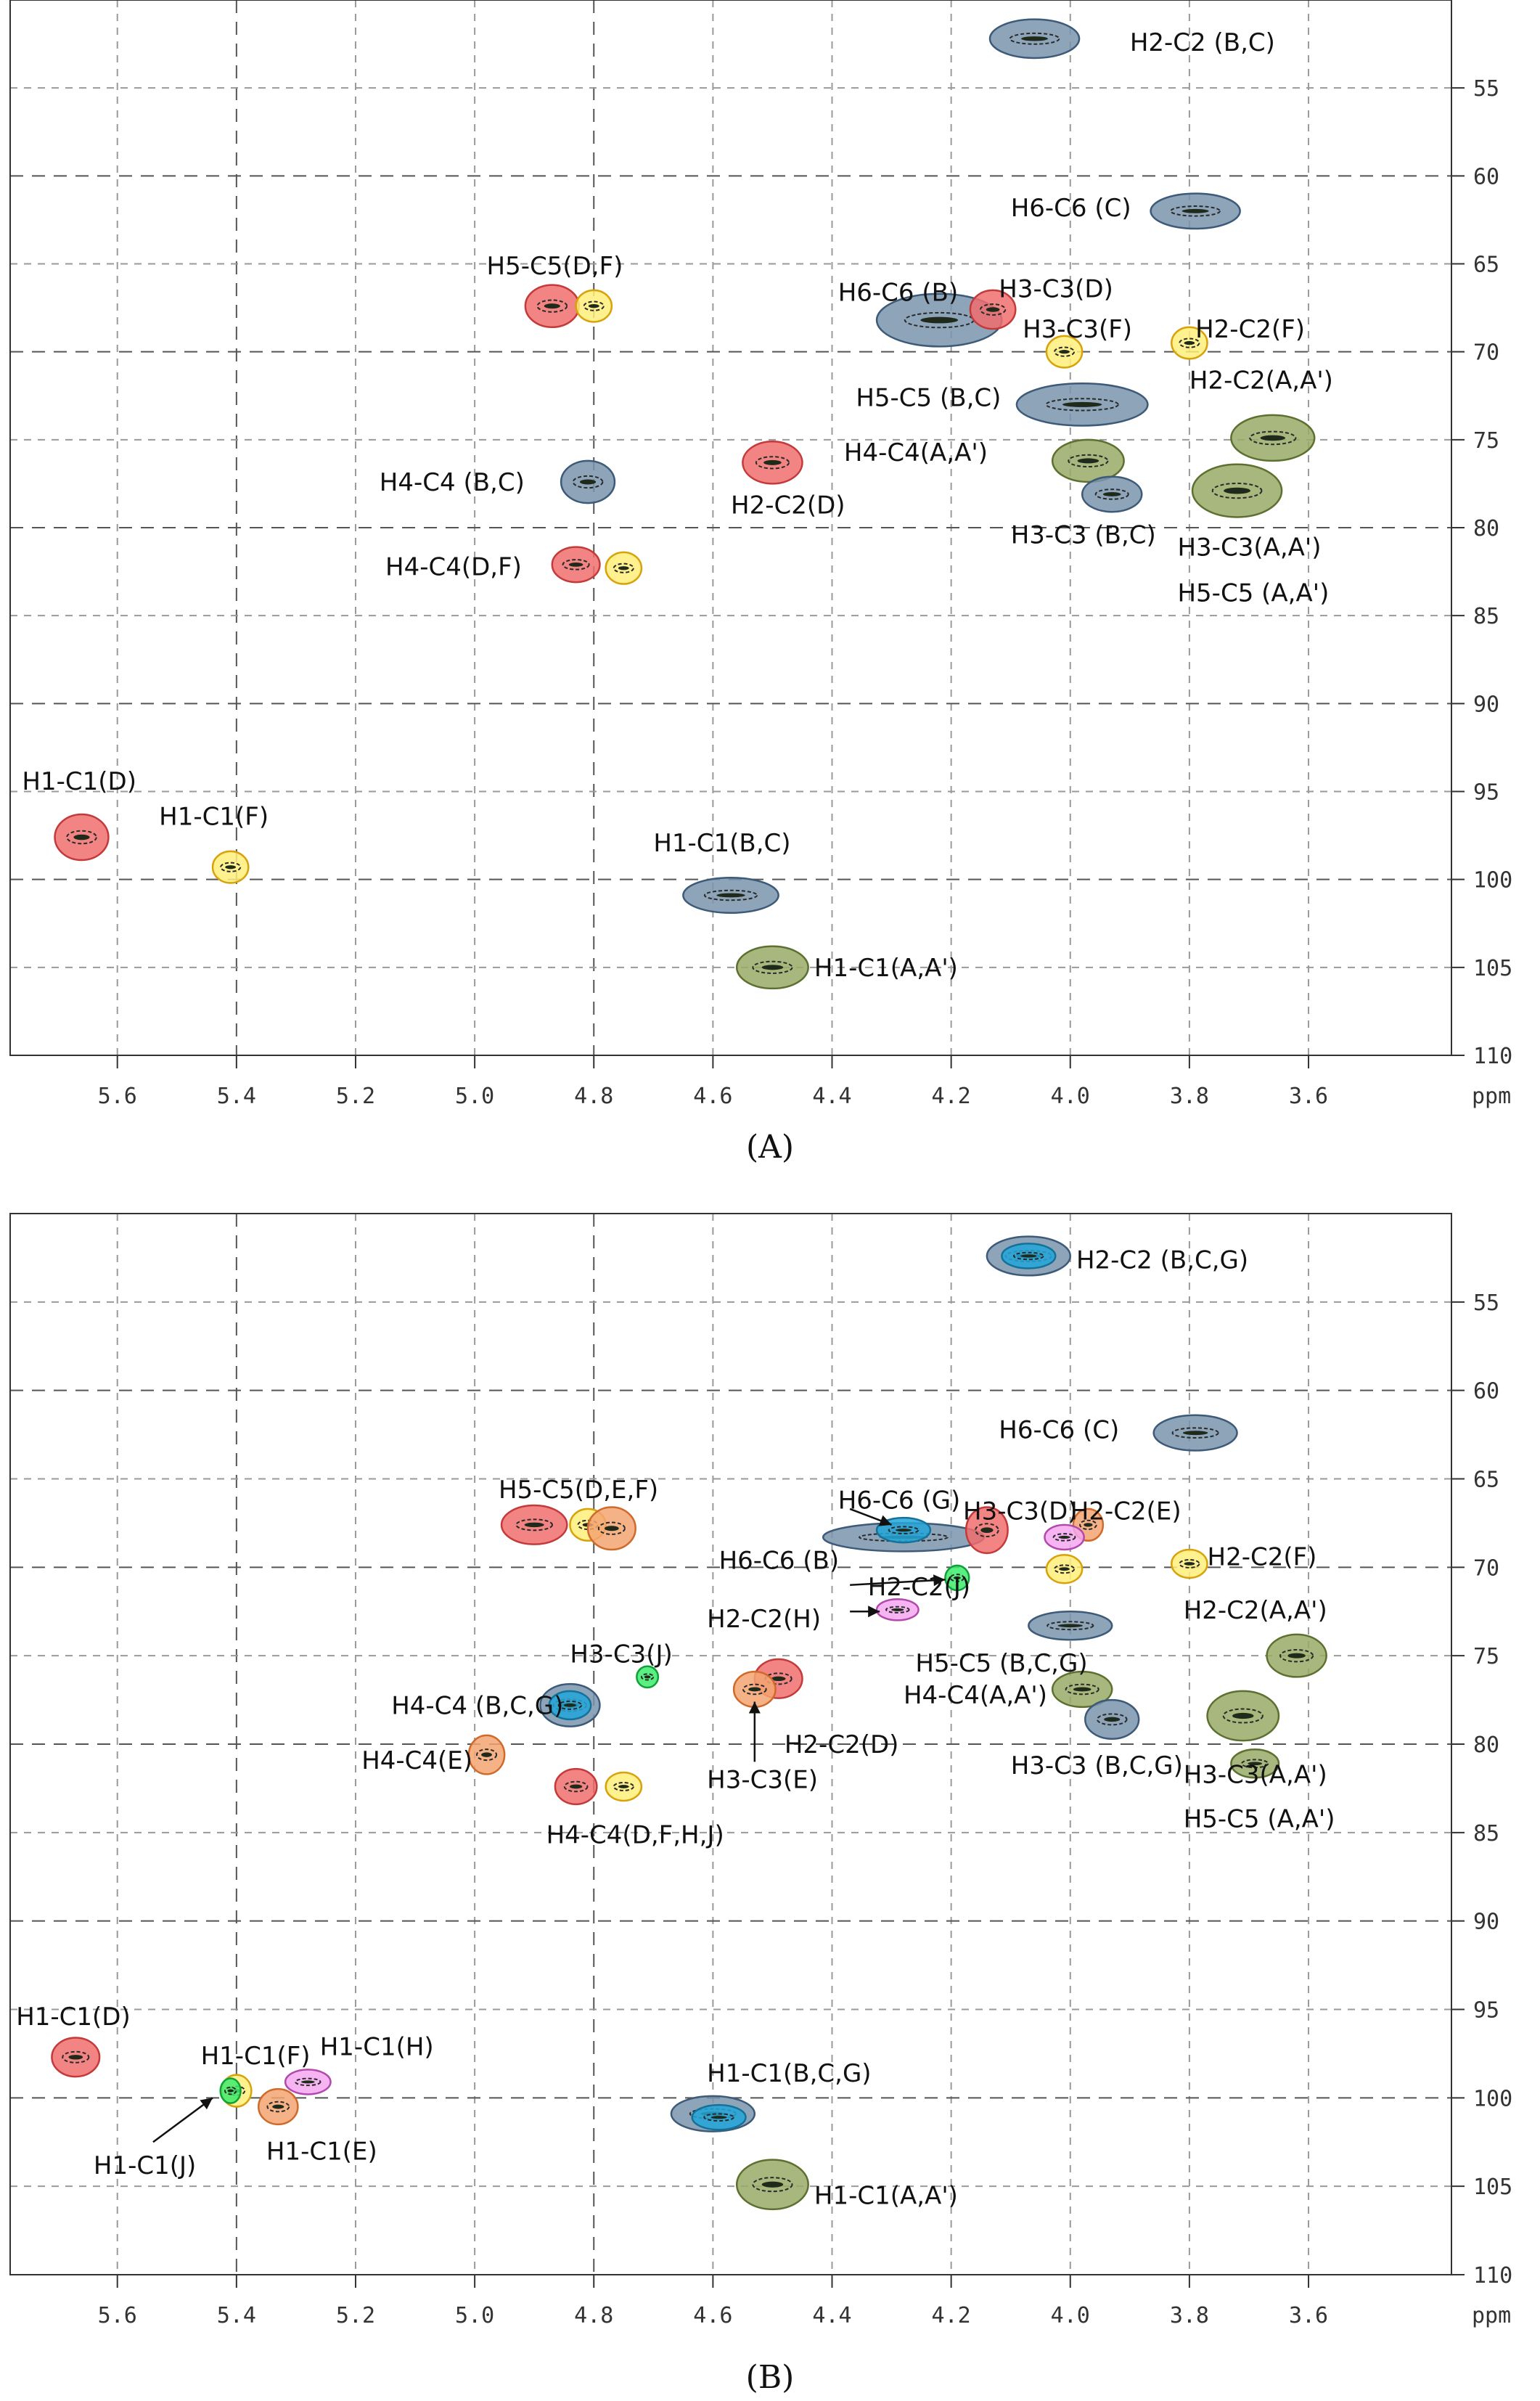  What do you see at coordinates (1492, 881) in the screenshot?
I see `panel-a-y-tick-label: 100` at bounding box center [1492, 881].